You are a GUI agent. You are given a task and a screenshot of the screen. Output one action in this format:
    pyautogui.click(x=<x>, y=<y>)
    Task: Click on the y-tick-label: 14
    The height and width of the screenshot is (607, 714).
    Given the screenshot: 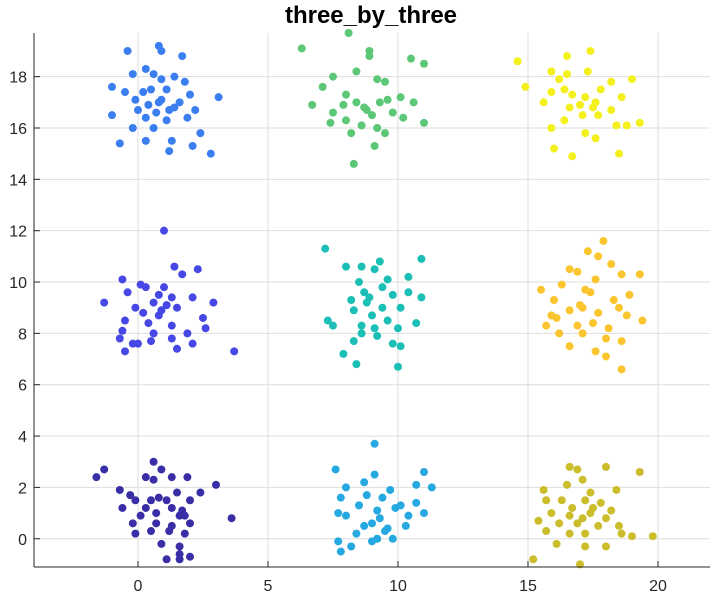 What is the action you would take?
    pyautogui.click(x=18, y=180)
    